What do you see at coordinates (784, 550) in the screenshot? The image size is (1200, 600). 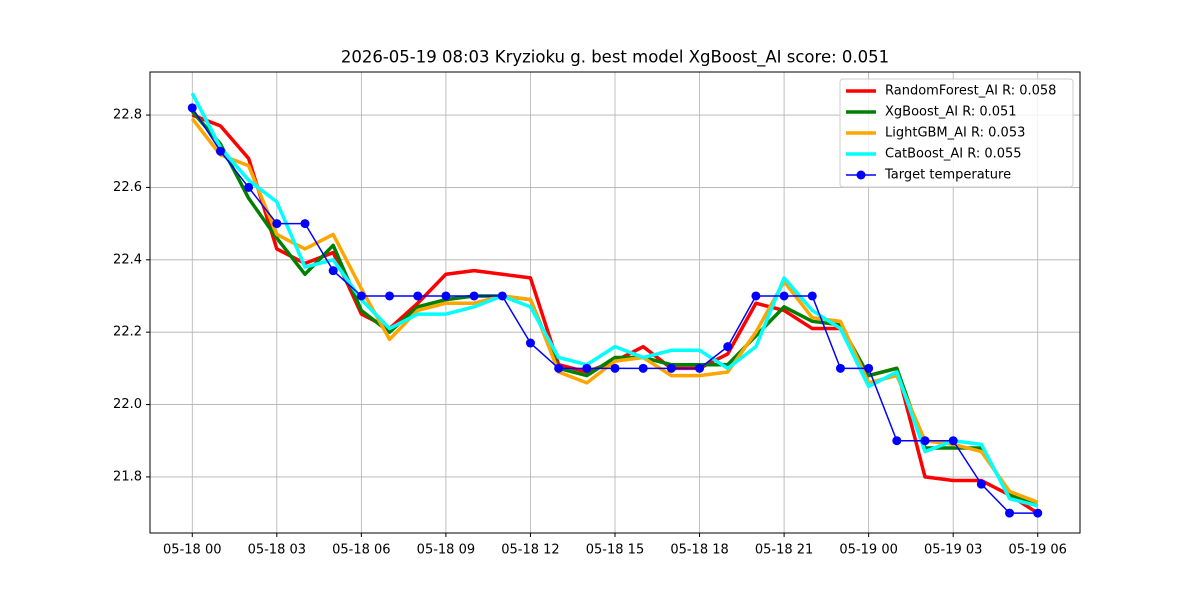 I see `x-tick-label: 05-18 21` at bounding box center [784, 550].